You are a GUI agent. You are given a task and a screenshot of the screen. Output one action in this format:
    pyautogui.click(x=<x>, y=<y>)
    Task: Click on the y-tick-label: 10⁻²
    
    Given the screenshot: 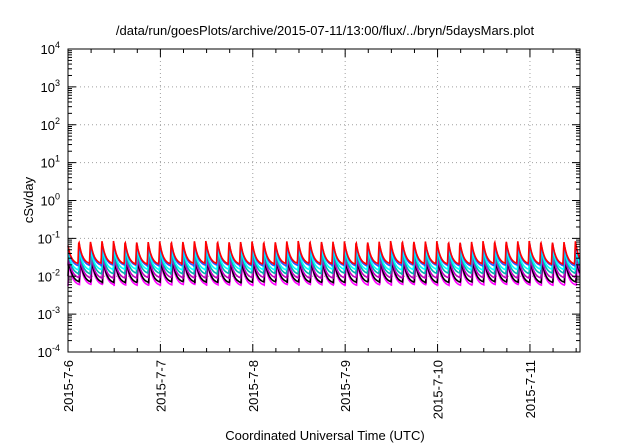 What is the action you would take?
    pyautogui.click(x=49, y=275)
    